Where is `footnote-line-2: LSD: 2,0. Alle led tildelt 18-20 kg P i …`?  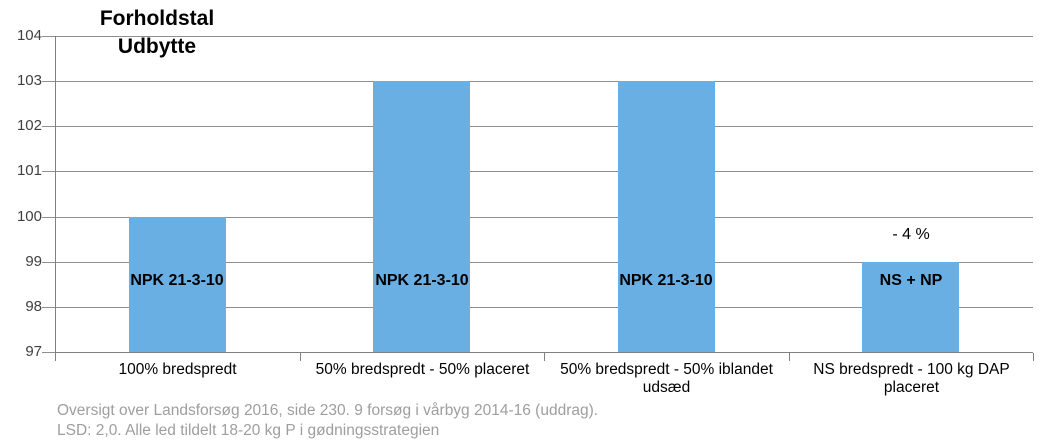
footnote-line-2: LSD: 2,0. Alle led tildelt 18-20 kg P i … is located at coordinates (248, 430).